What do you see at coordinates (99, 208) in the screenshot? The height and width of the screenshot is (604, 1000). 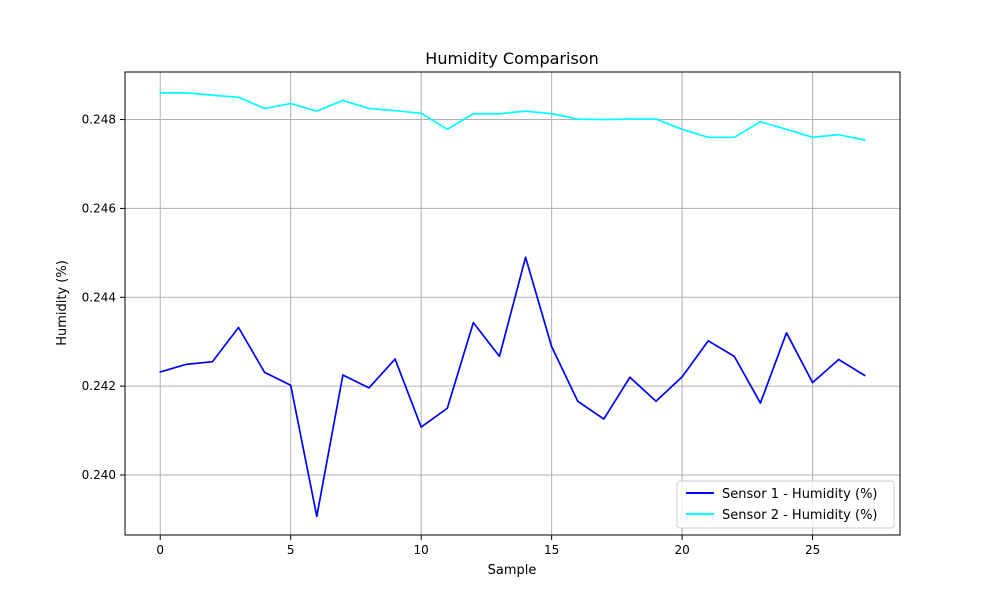 I see `y-tick-label: 0.246` at bounding box center [99, 208].